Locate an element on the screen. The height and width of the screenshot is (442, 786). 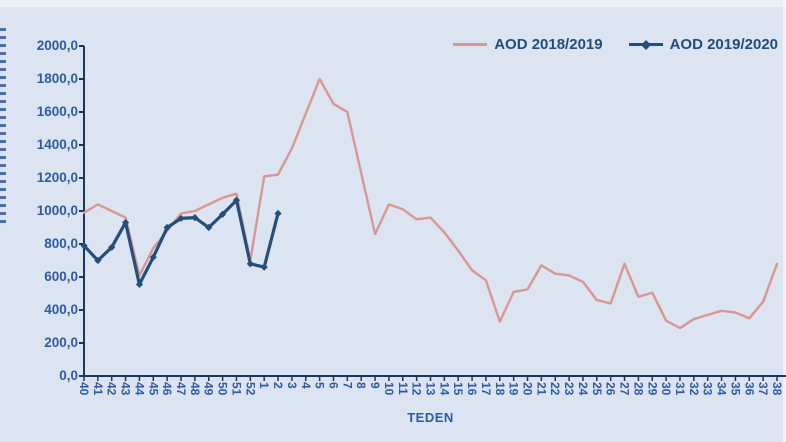
x-tick-label: 11 is located at coordinates (402, 388).